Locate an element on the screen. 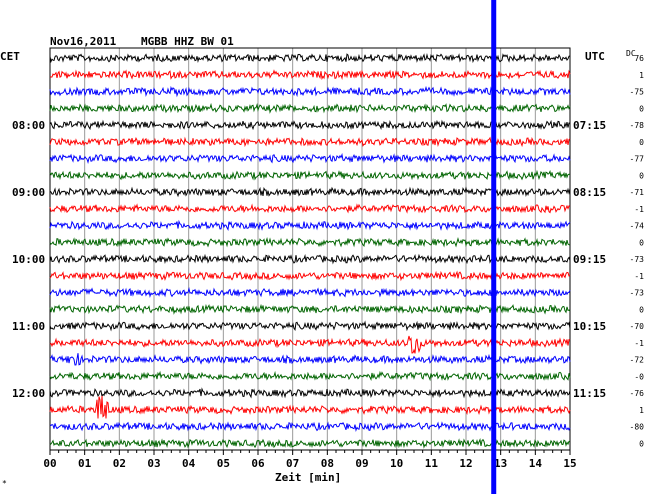 Image resolution: width=650 pixels, height=494 pixels. right-time-label: 07:15 is located at coordinates (589, 125).